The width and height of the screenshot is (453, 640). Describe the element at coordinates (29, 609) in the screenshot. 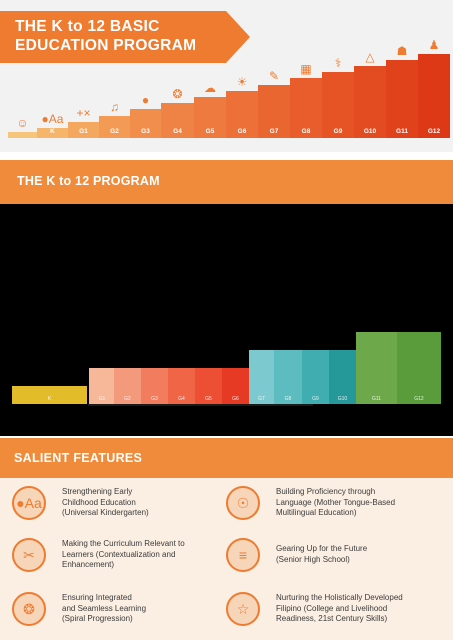

I see `spiral-icon: ❂` at that location.